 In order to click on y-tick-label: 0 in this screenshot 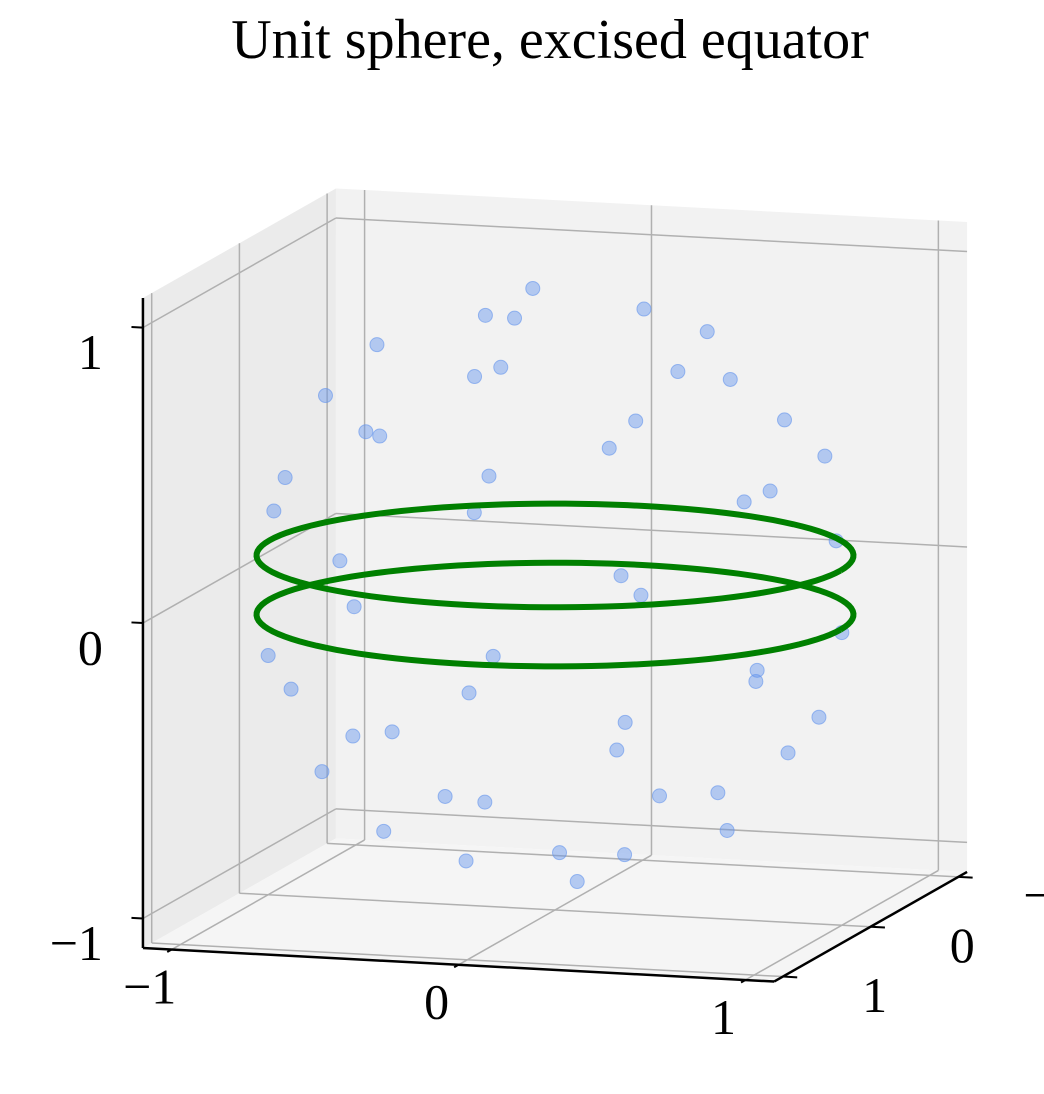, I will do `click(962, 945)`.